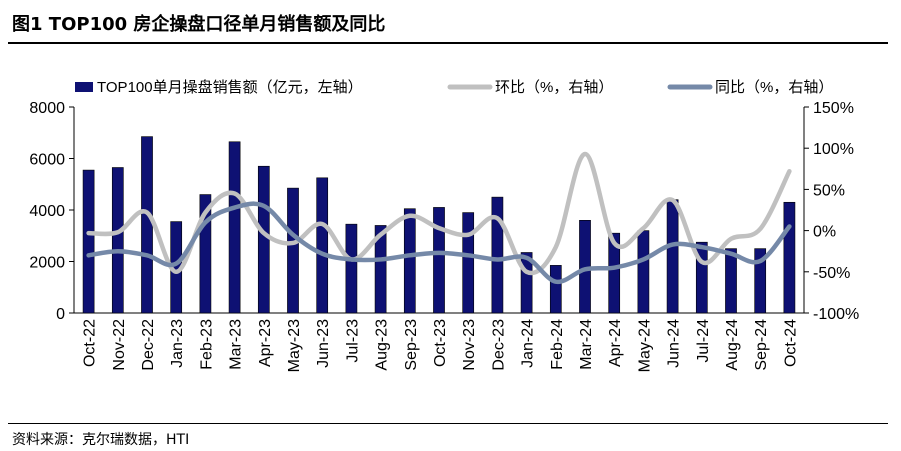  I want to click on x-tick-label: Jun-24, so click(674, 343).